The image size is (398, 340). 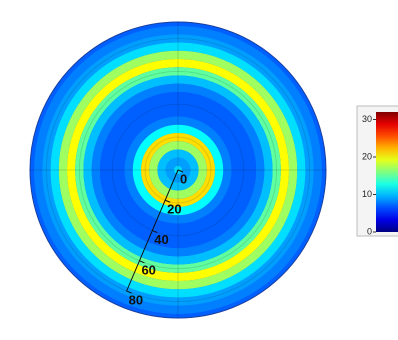 What do you see at coordinates (148, 269) in the screenshot?
I see `r-tick-label: 60` at bounding box center [148, 269].